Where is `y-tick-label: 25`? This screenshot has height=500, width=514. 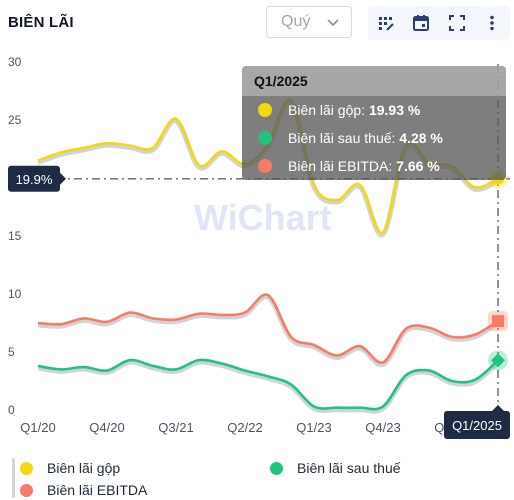 y-tick-label: 25 is located at coordinates (15, 120).